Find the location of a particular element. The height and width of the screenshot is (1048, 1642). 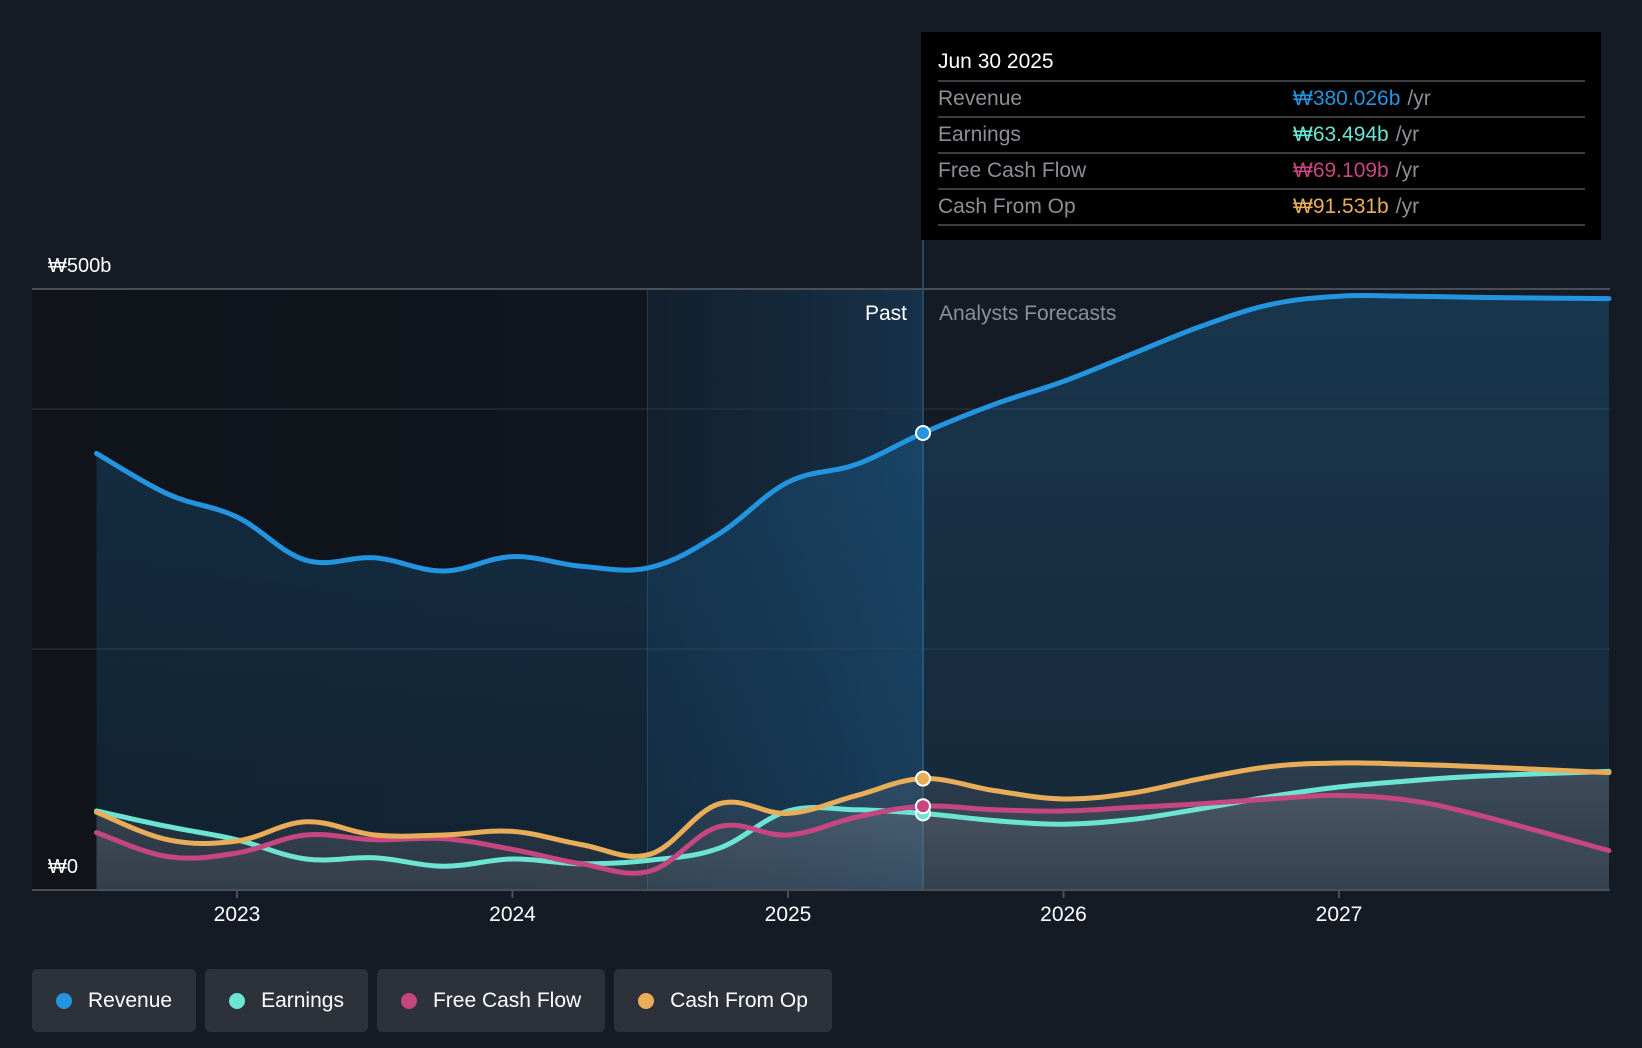

cash-from-op-marker is located at coordinates (922, 778).